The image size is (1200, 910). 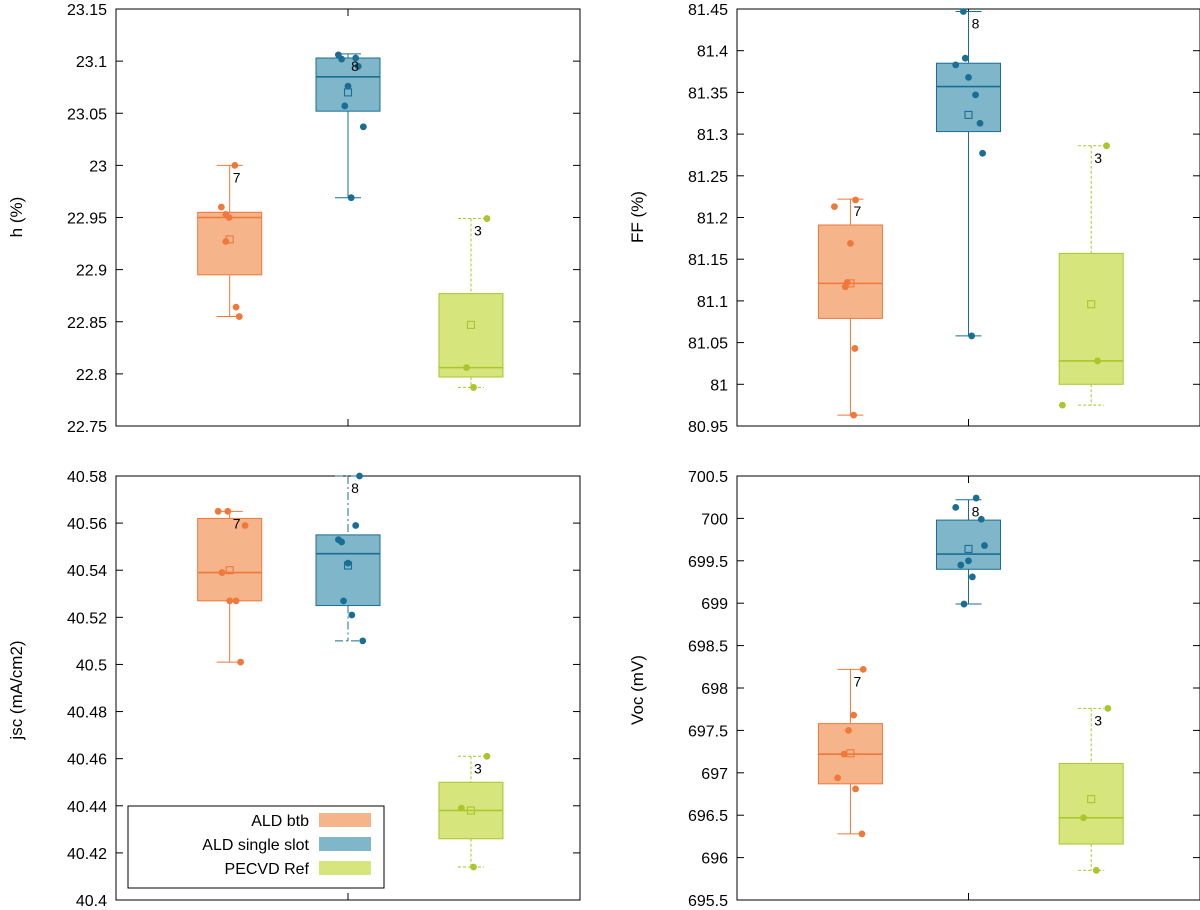 I want to click on y-tick-label: 23, so click(x=98, y=166).